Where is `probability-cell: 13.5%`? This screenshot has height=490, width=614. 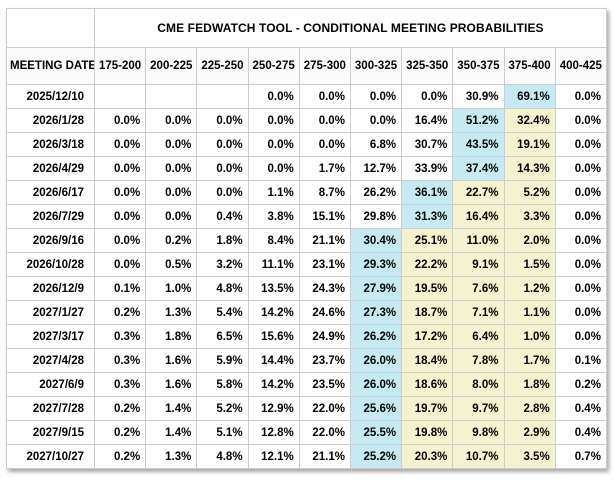
probability-cell: 13.5% is located at coordinates (273, 288).